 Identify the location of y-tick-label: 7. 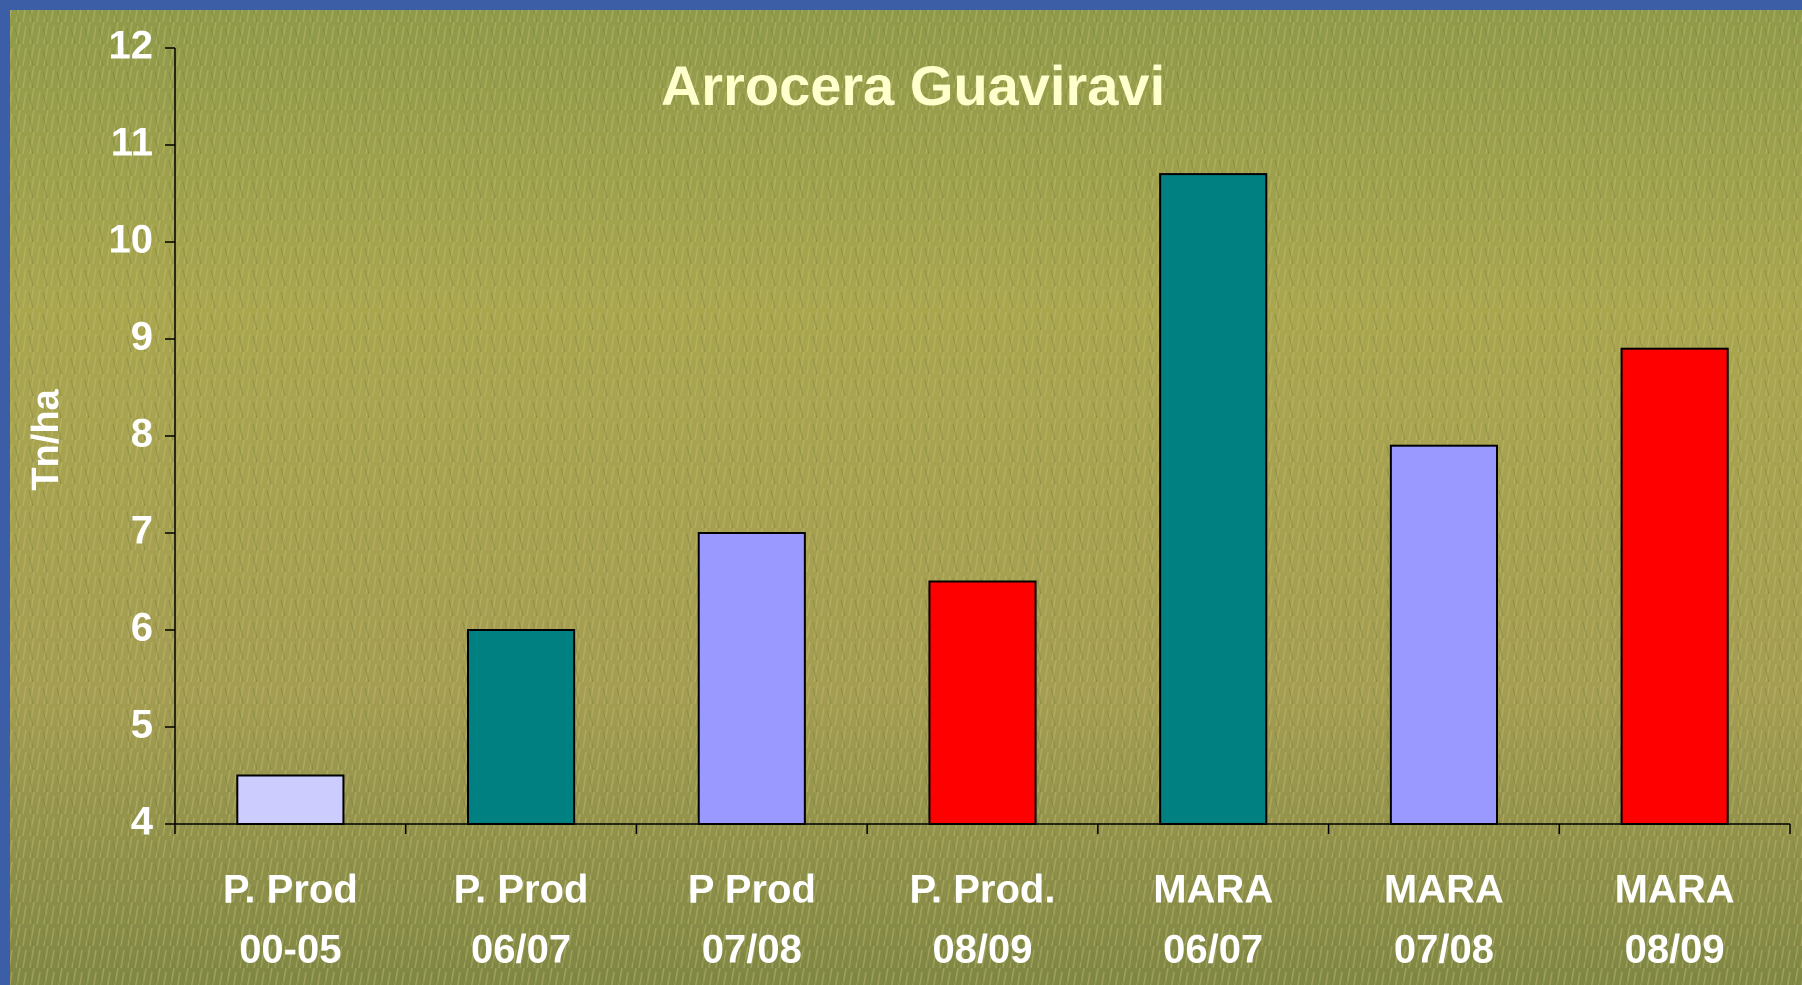
(142, 531).